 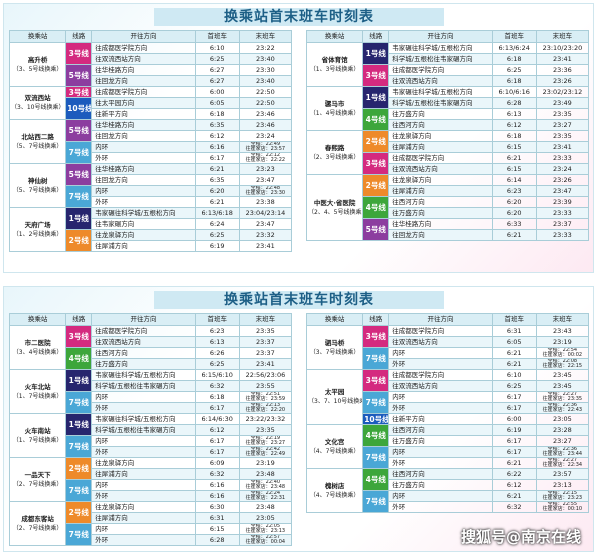 I want to click on row: 外环 6:17 全程：22:12 往崔家店：22:22, so click(x=151, y=158).